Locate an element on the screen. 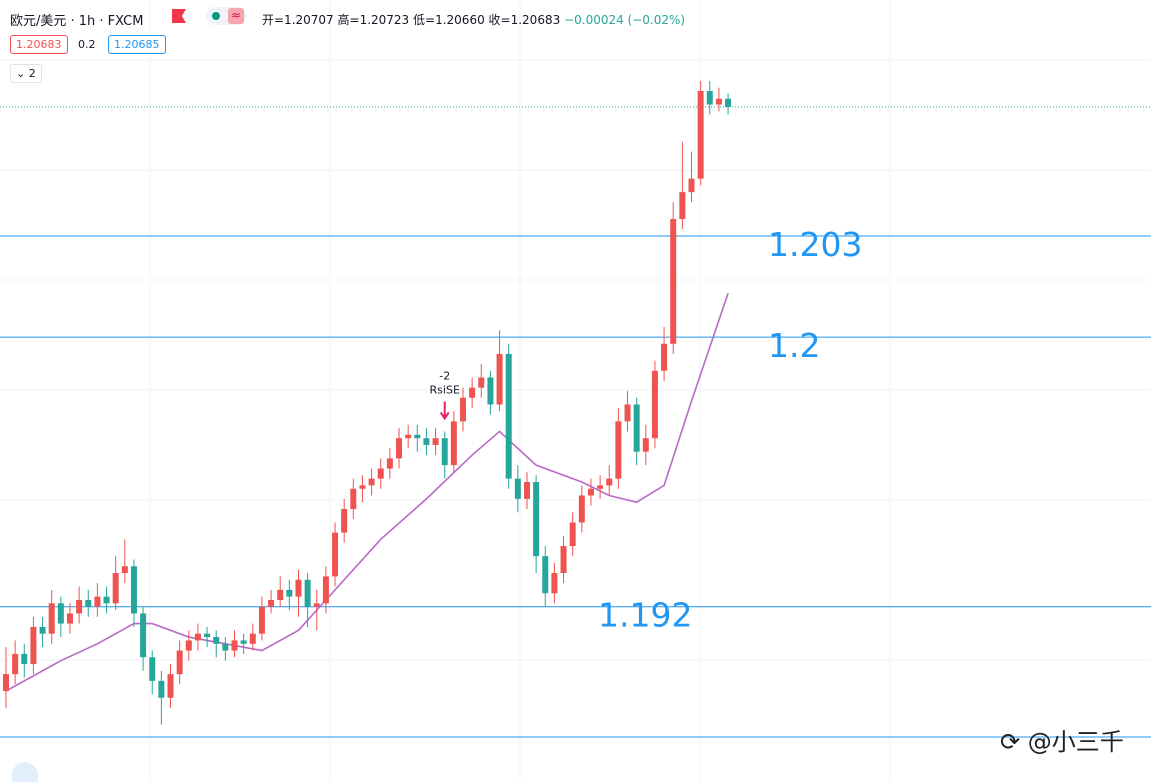 This screenshot has width=1151, height=782. open: 开=1.20707 is located at coordinates (298, 20).